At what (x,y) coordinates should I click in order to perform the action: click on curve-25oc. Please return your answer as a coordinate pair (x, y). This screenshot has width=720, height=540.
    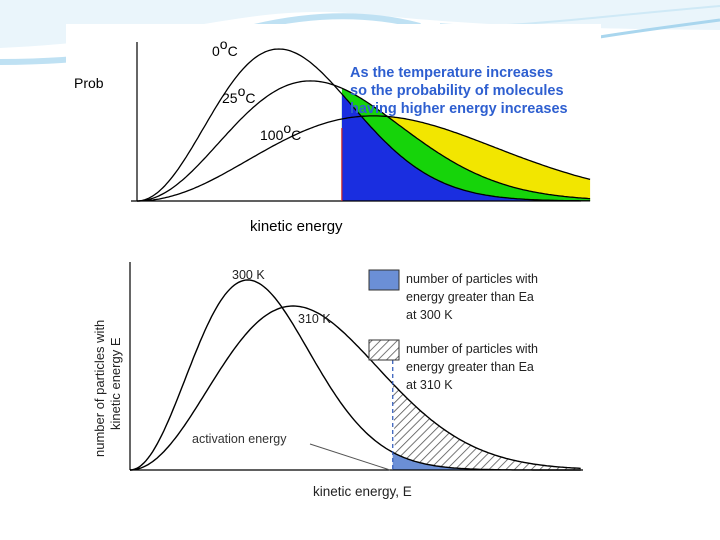
    Looking at the image, I should click on (364, 141).